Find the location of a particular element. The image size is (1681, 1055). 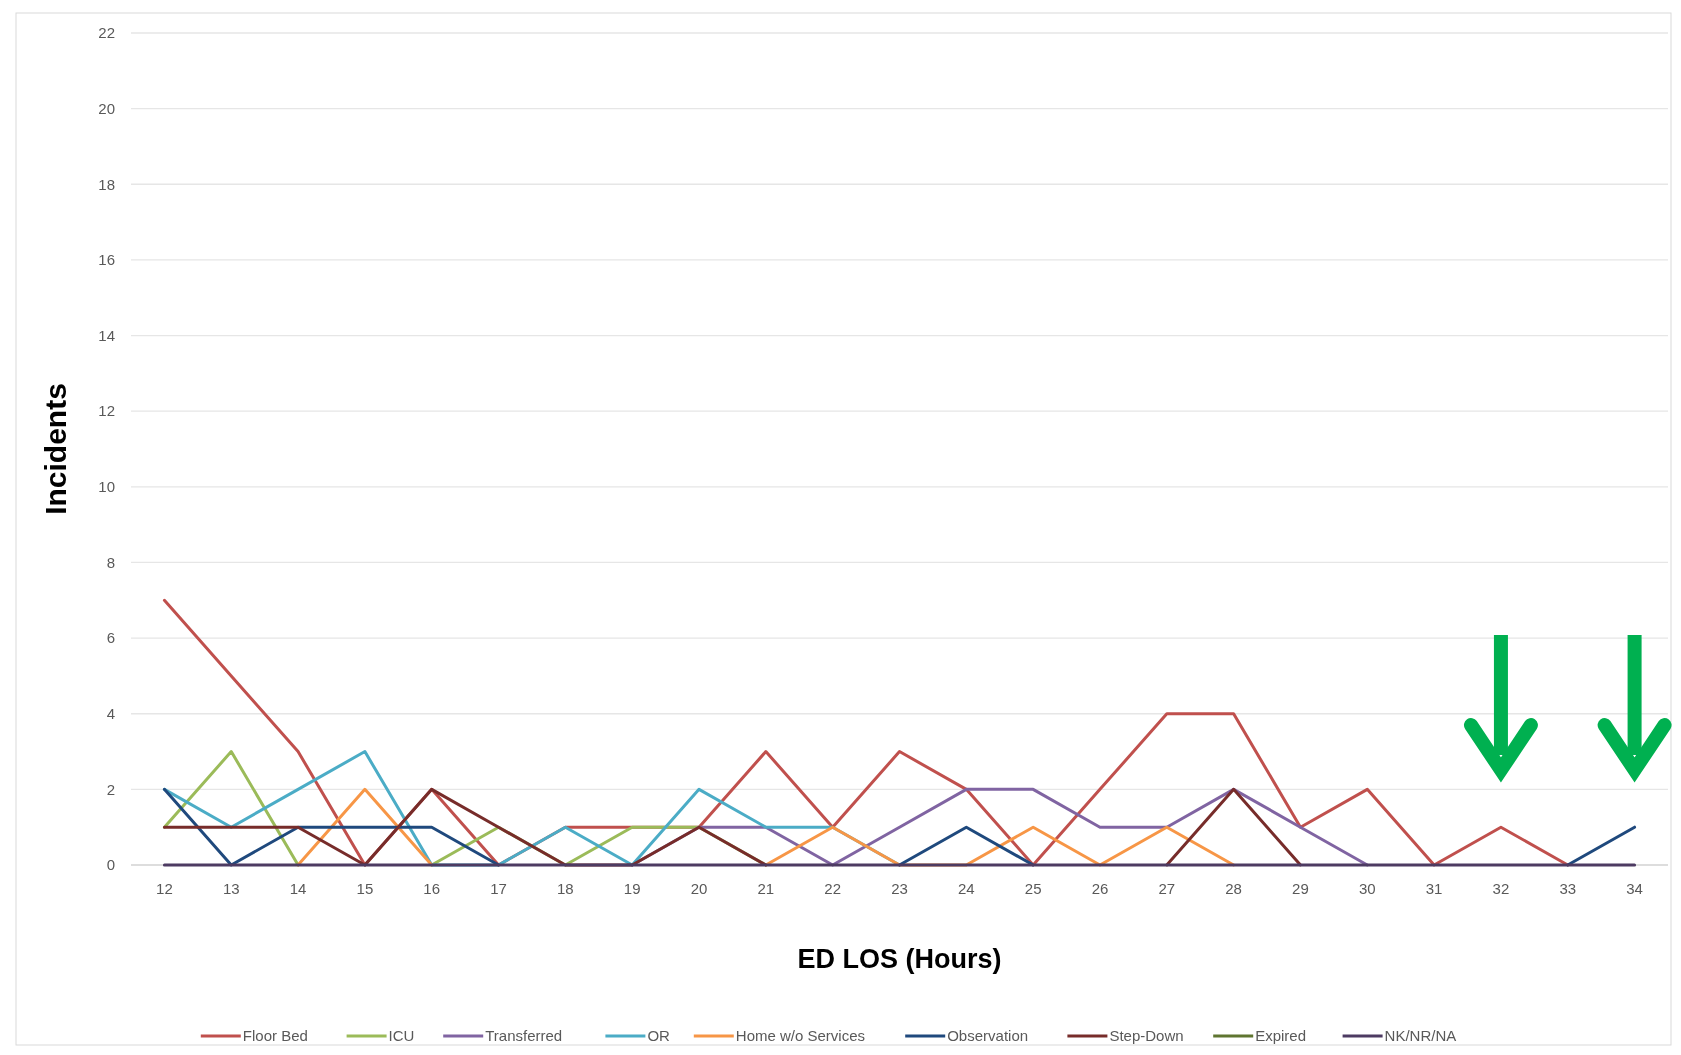

legend-label: Observation is located at coordinates (988, 1036).